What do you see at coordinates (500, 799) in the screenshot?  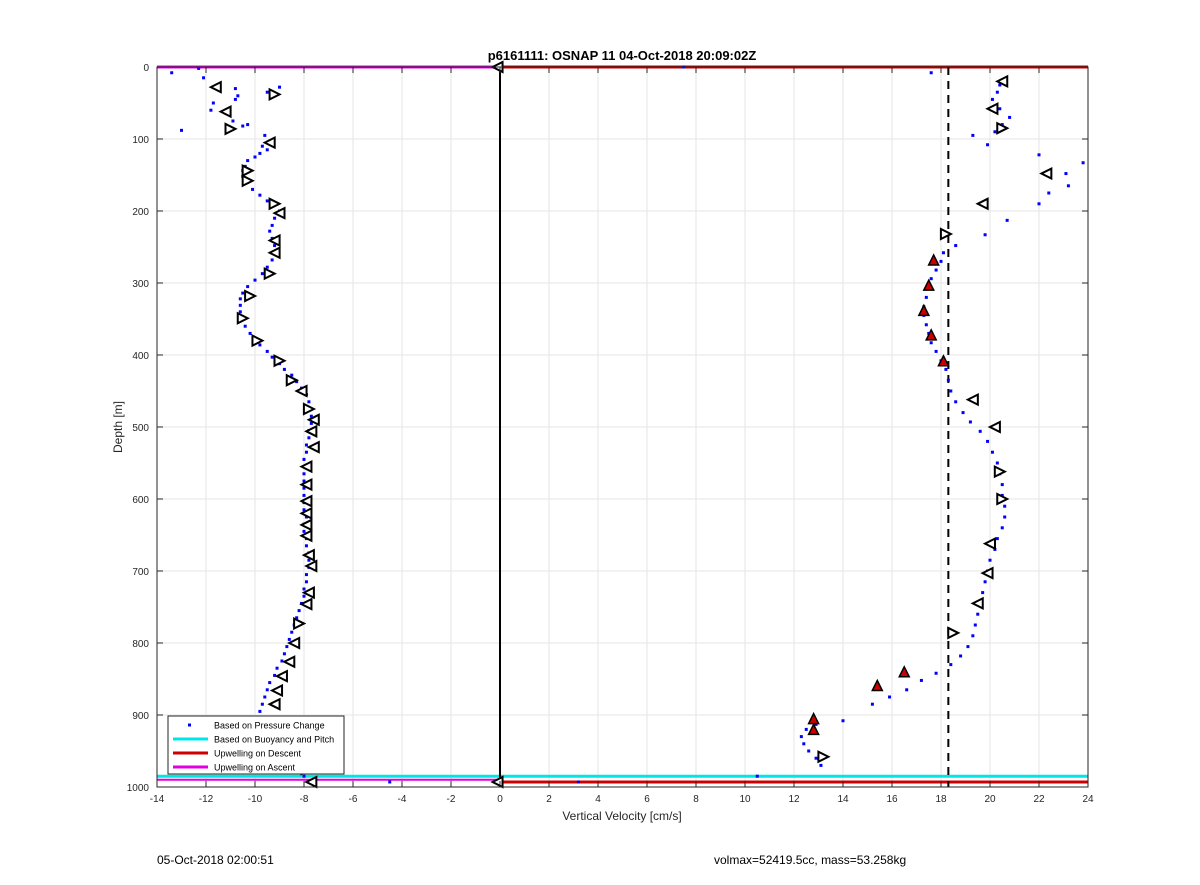 I see `x-tick-label: 0` at bounding box center [500, 799].